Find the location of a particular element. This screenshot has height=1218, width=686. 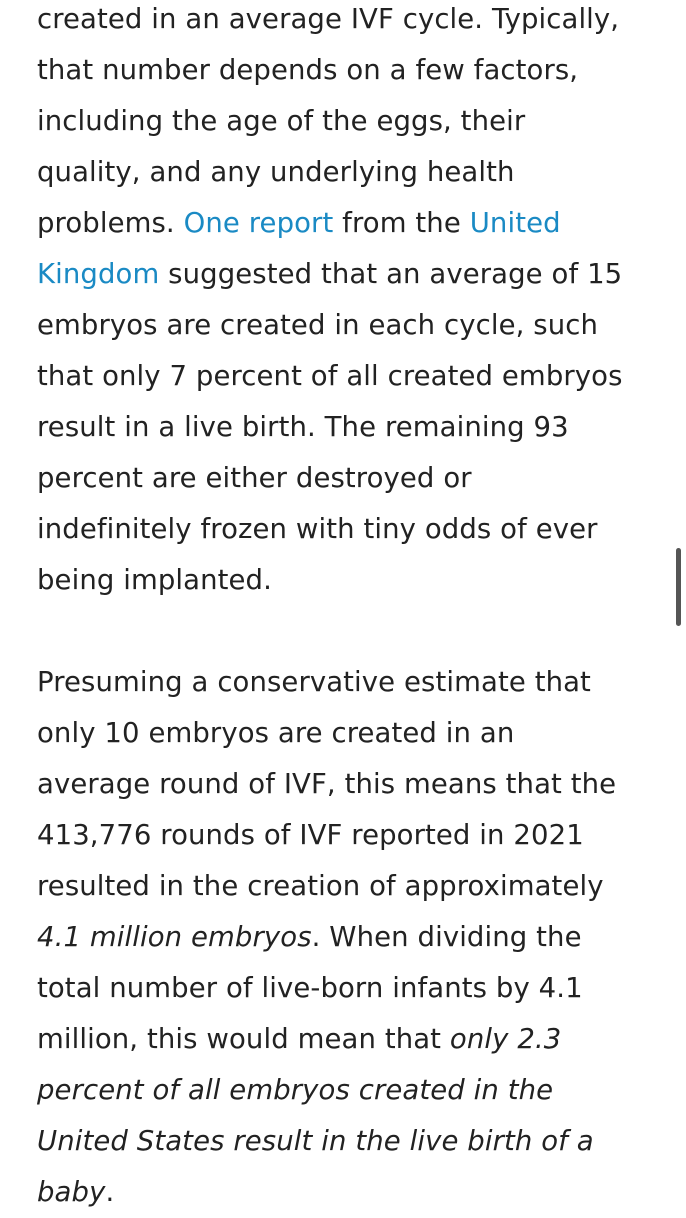

text-line: result in a live birth. The remaining 93 is located at coordinates (303, 427).